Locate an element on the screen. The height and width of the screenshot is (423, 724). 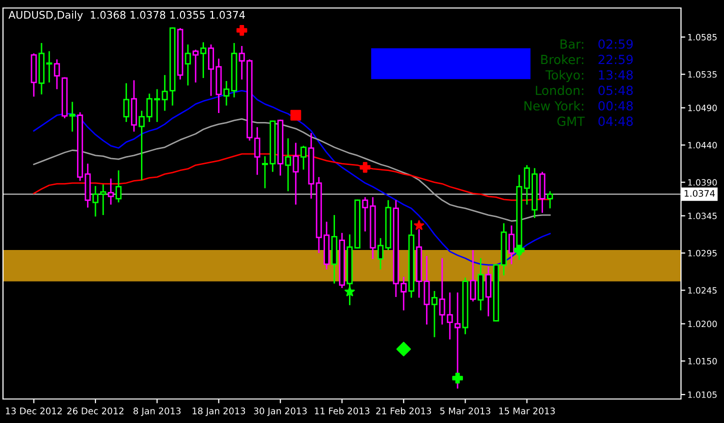
y-tick-label: 1.0585 is located at coordinates (702, 37).